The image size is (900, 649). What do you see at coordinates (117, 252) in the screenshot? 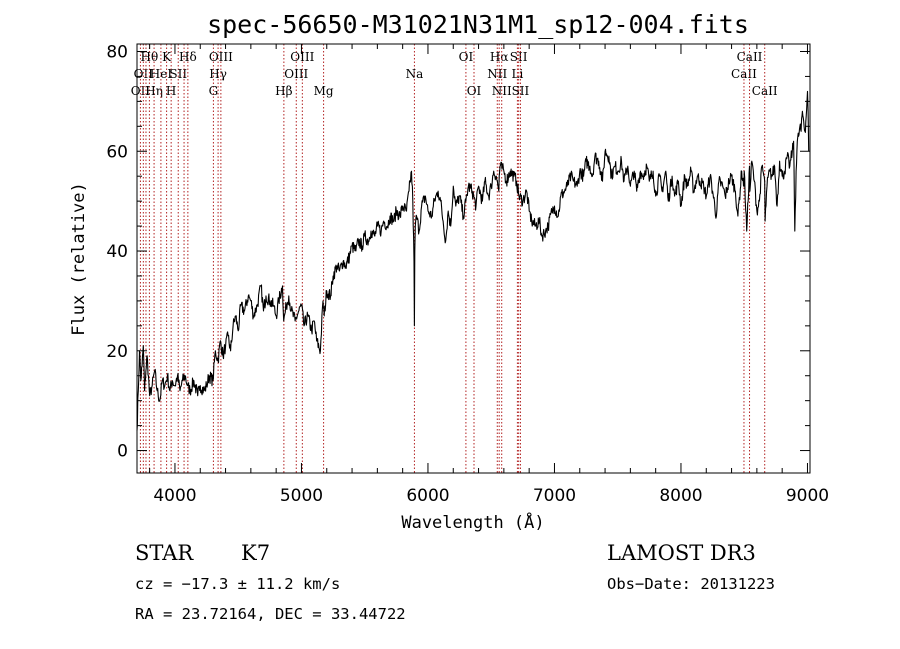
I see `y-tick-label: 40` at bounding box center [117, 252].